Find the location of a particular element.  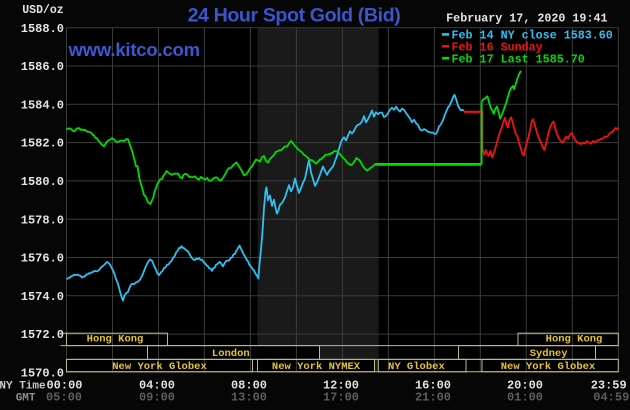

svg-text: 01:00 is located at coordinates (525, 398).